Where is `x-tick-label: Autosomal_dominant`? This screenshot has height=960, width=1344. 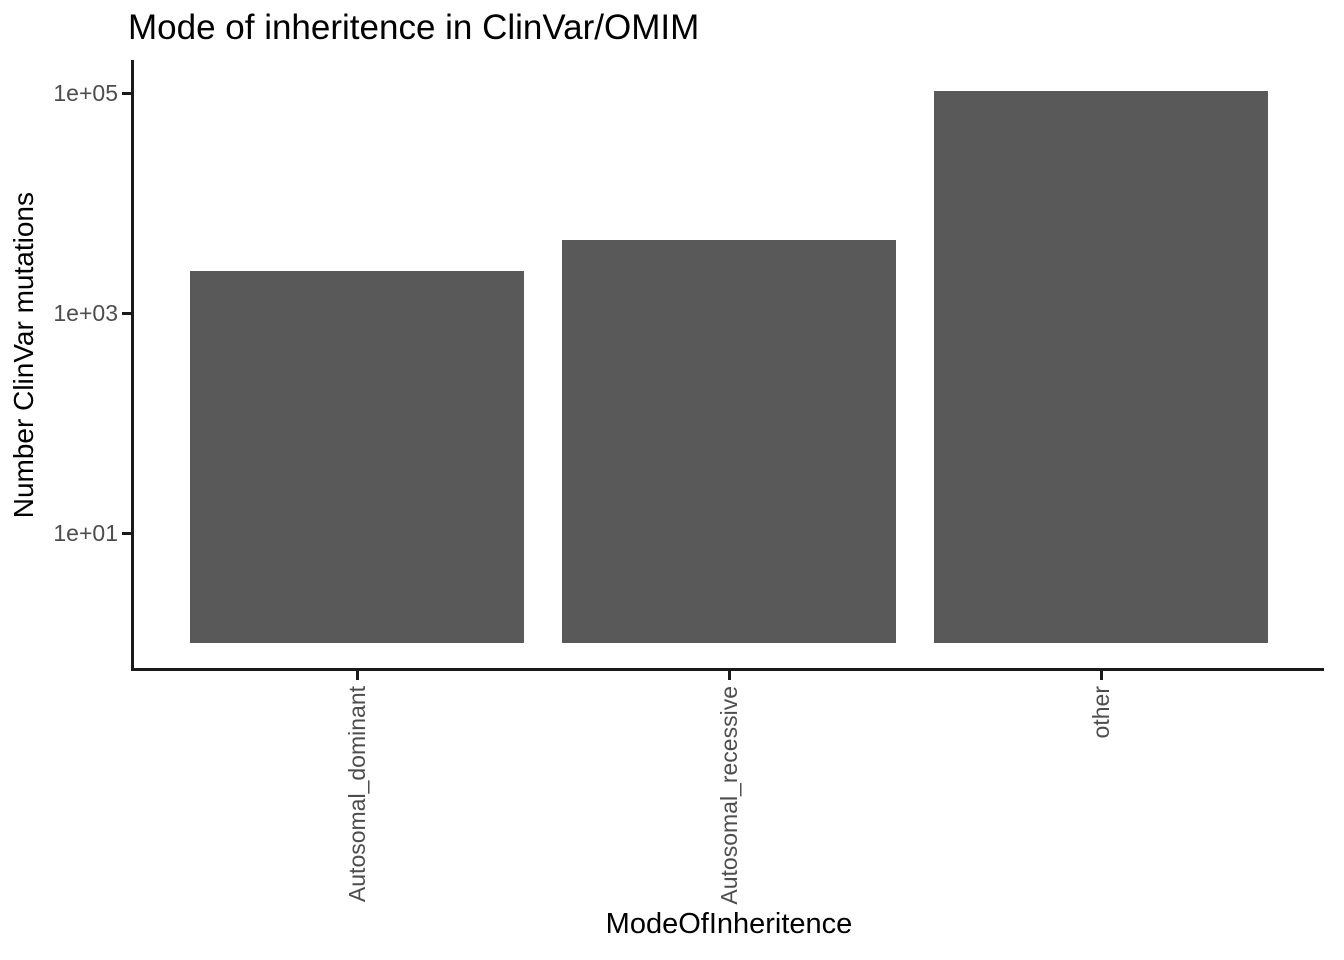
x-tick-label: Autosomal_dominant is located at coordinates (357, 794).